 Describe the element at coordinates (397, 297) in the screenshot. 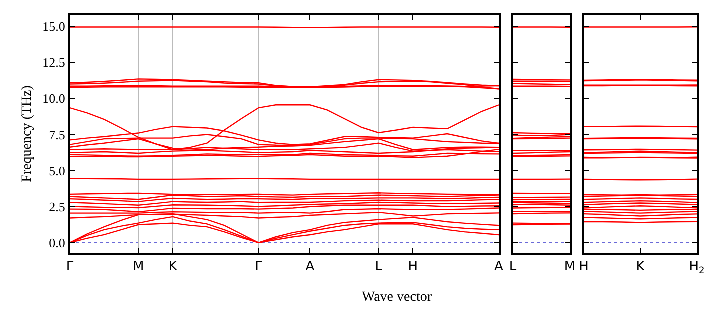

I see `x-axis-title: Wave vector` at that location.